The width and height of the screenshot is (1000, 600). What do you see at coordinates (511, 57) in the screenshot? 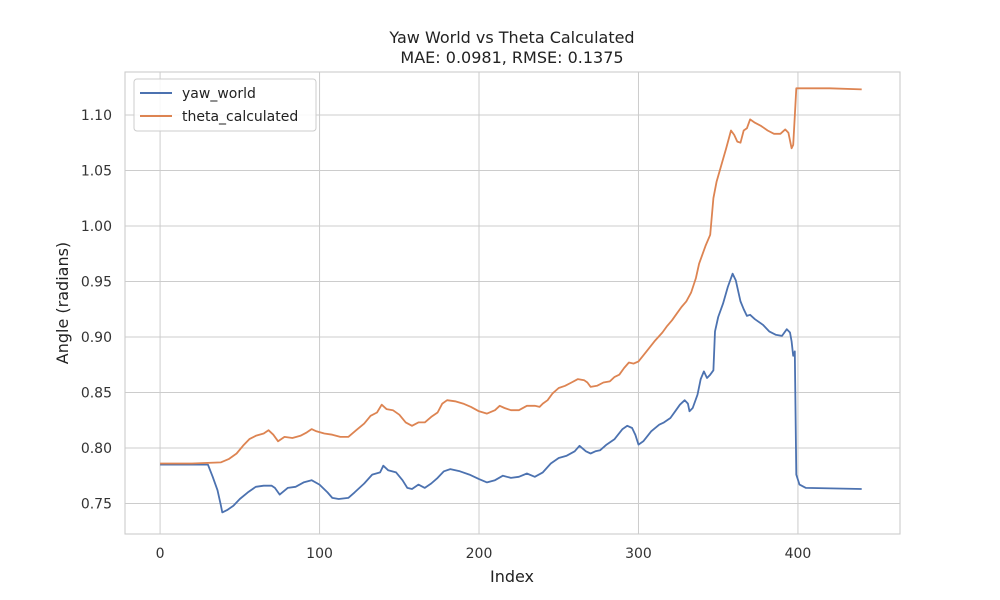
I see `chart-subtitle: MAE: 0.0981, RMSE: 0.1375` at bounding box center [511, 57].